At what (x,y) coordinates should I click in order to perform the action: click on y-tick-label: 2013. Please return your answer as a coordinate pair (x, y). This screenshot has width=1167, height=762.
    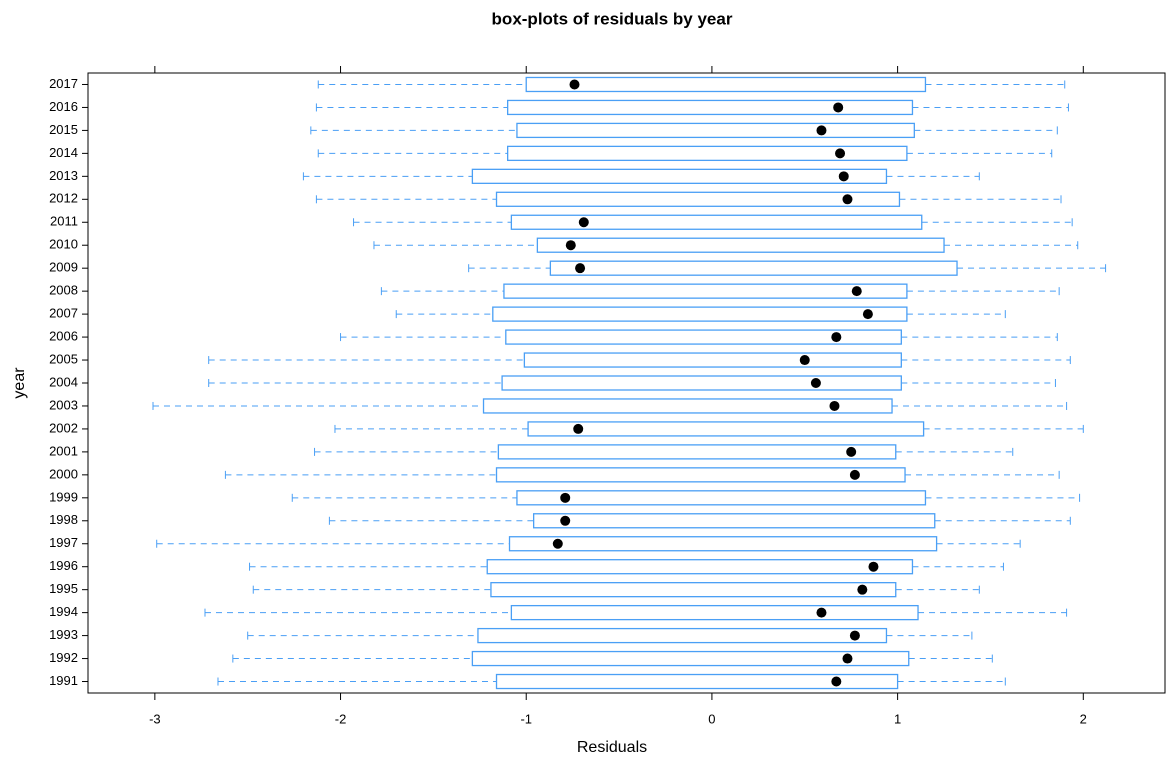
    Looking at the image, I should click on (63, 175).